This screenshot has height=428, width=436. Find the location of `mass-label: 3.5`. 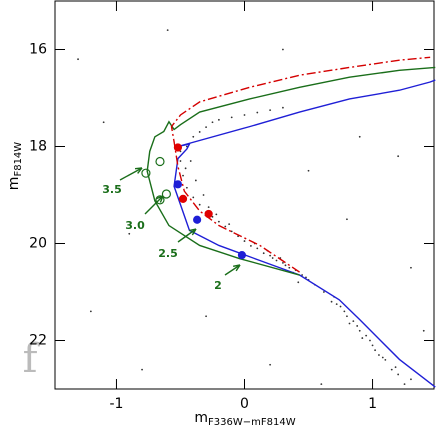

mass-label: 3.5 is located at coordinates (112, 189).